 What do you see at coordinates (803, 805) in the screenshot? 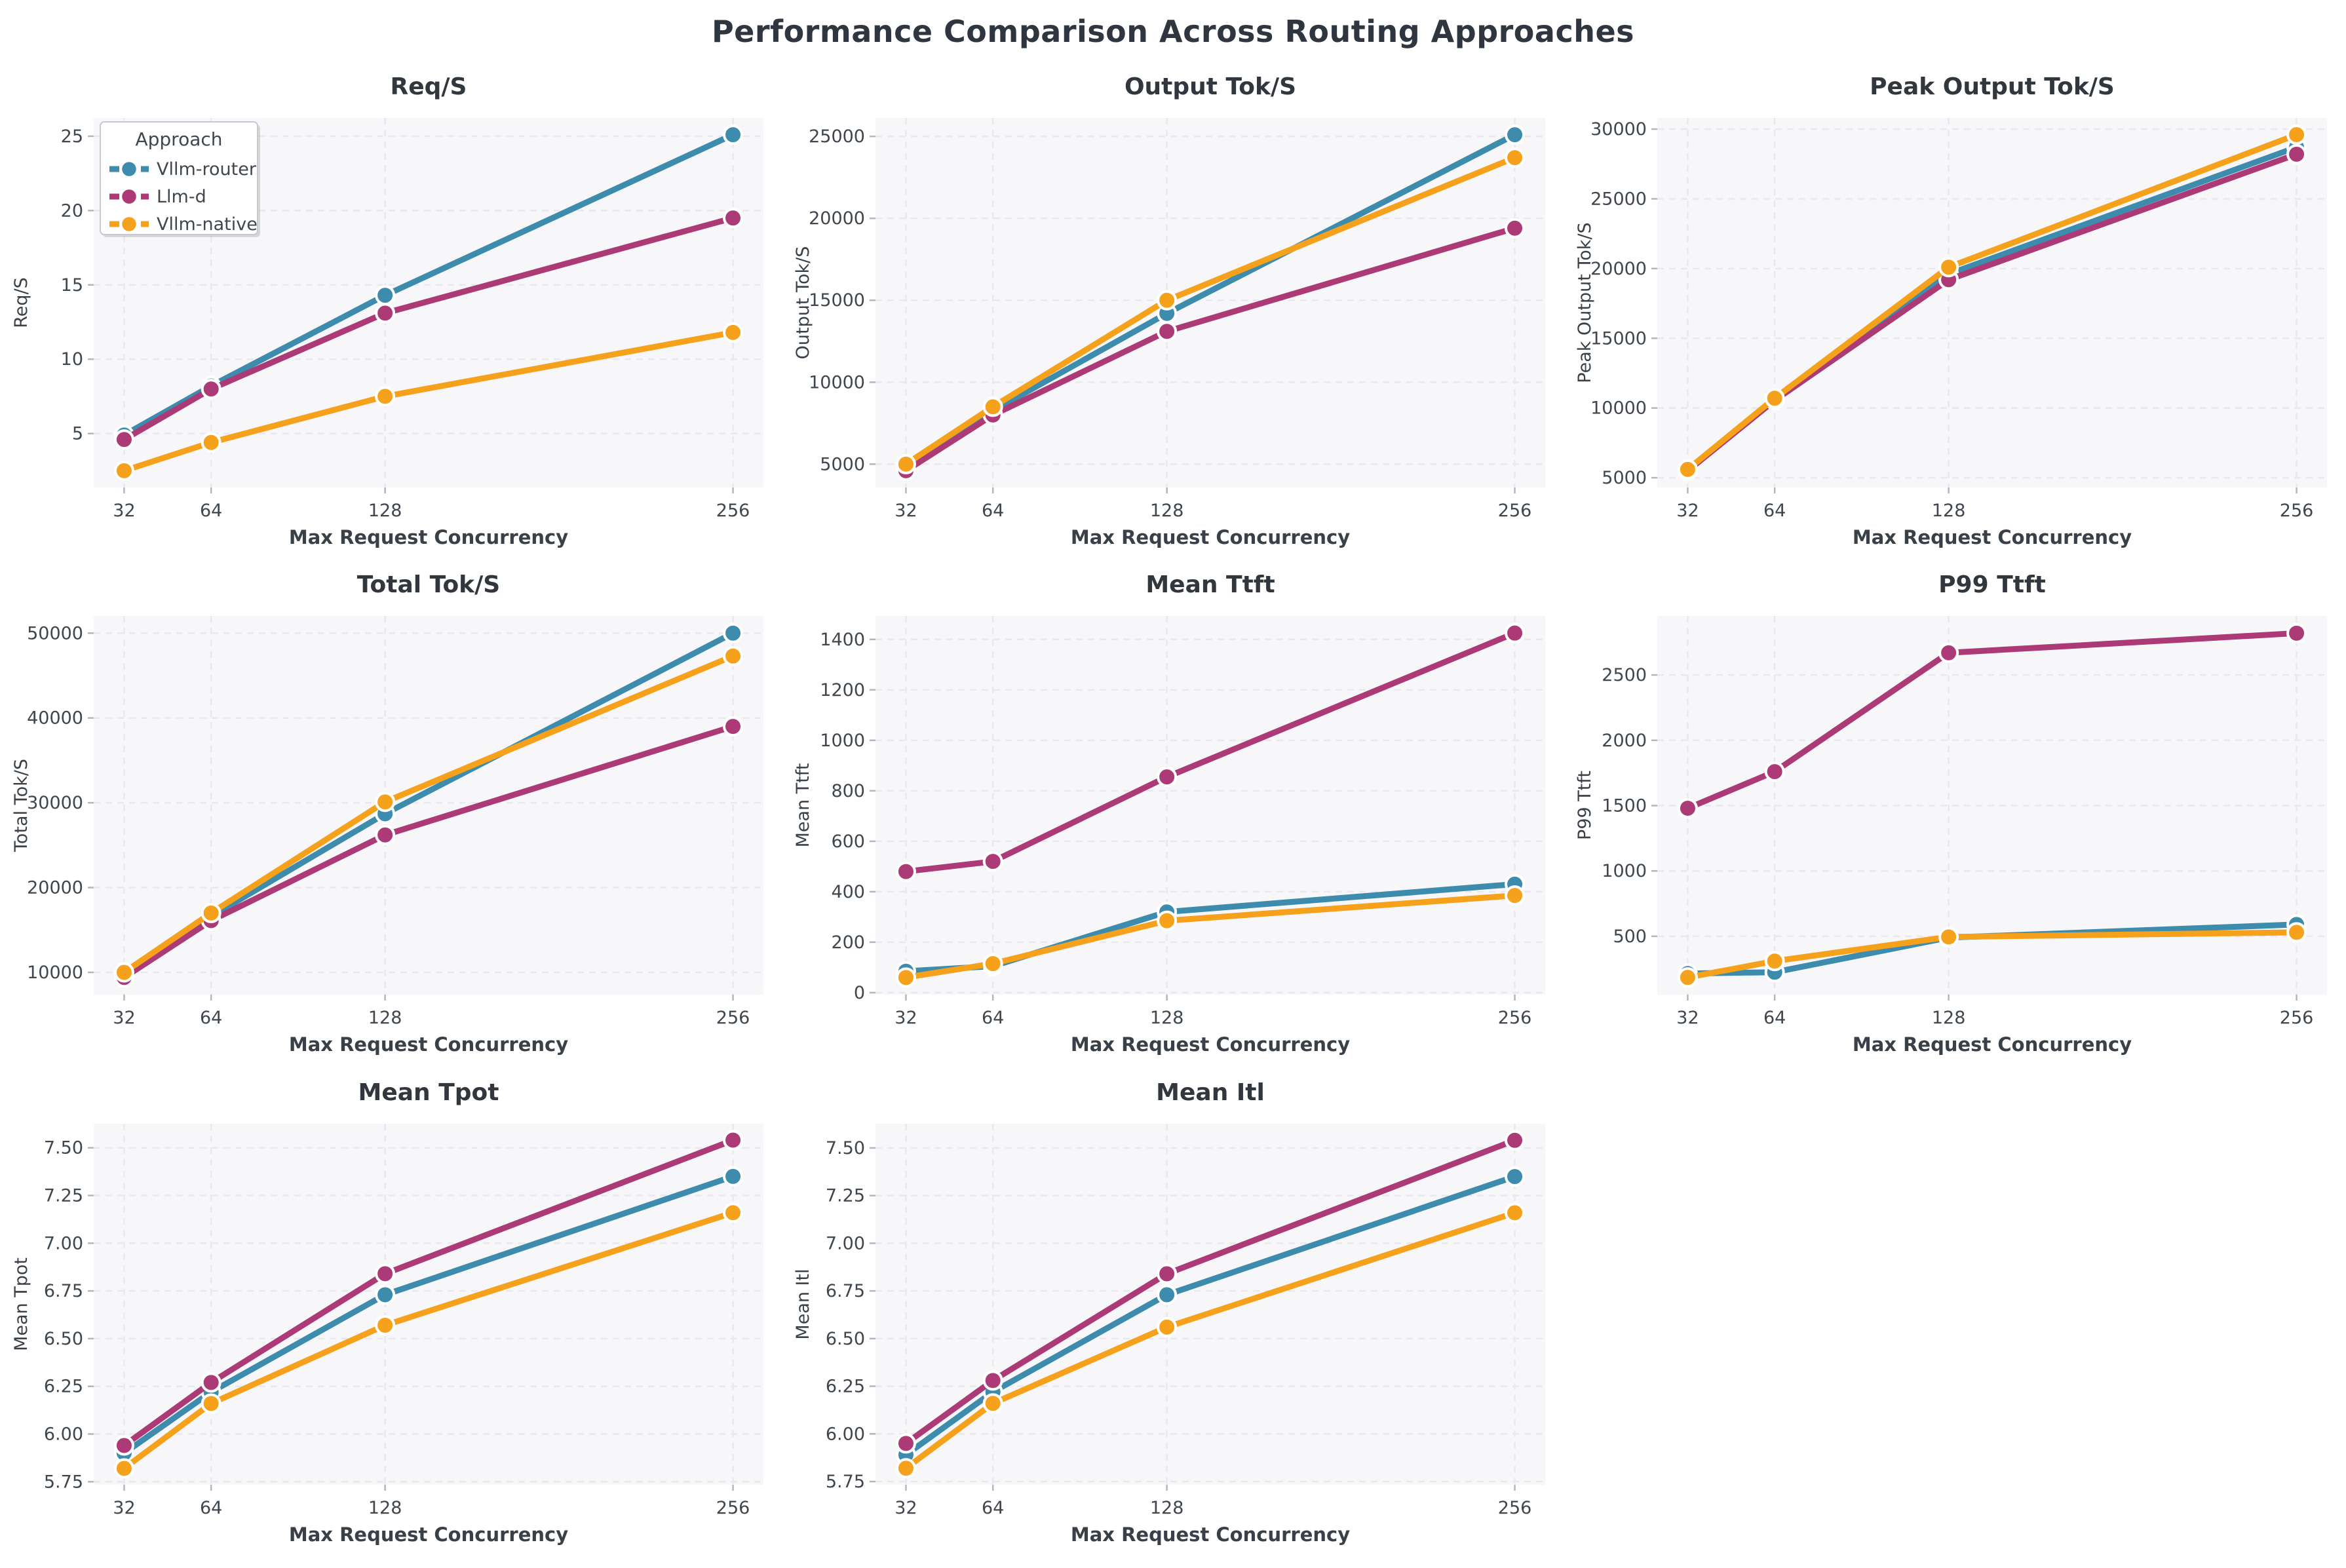
I see `y-axis-label: Mean Ttft` at bounding box center [803, 805].